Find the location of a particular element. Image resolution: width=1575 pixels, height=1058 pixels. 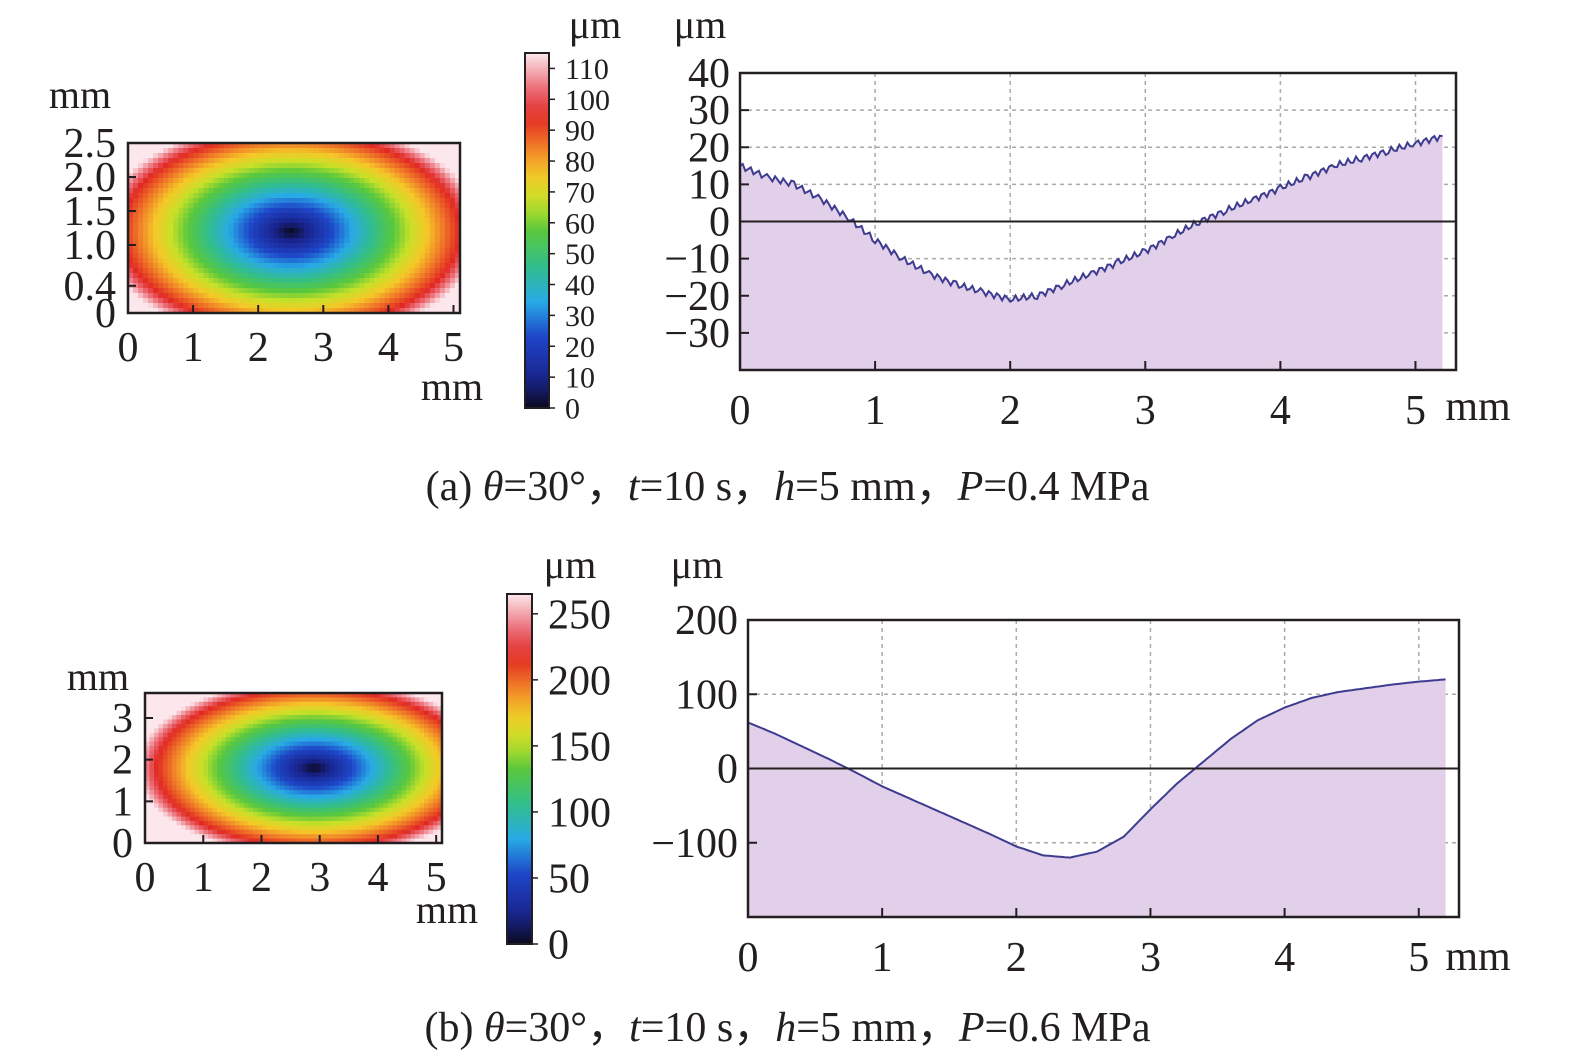

colorbar-tick-label: 0 is located at coordinates (558, 946).